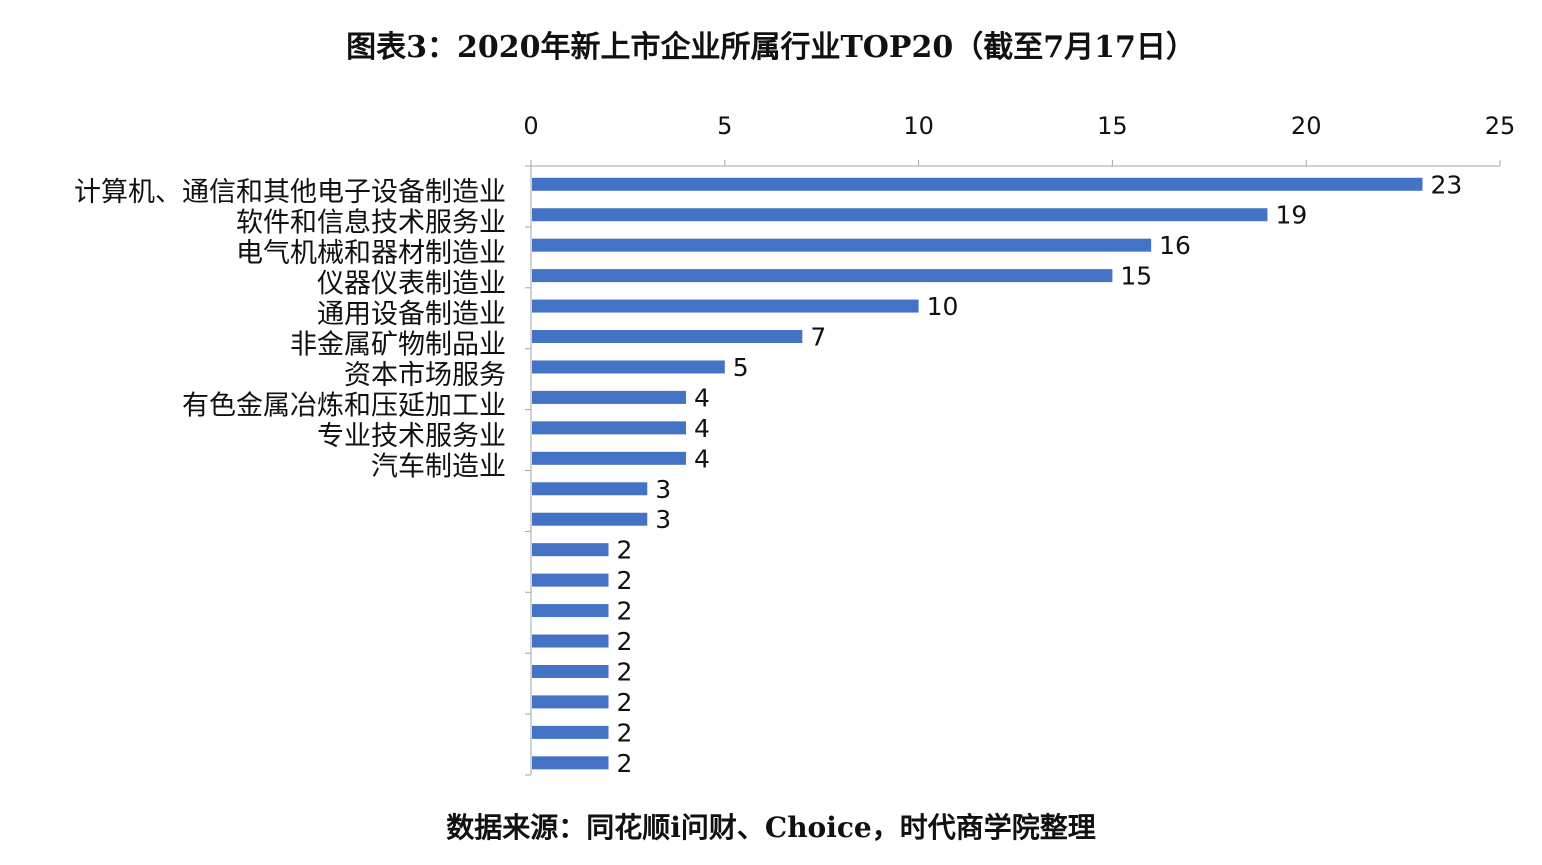 The width and height of the screenshot is (1542, 865). I want to click on chart-title: 图表3：2020年新上市企业所属行业TOP20（截至7月17日）, so click(771, 47).